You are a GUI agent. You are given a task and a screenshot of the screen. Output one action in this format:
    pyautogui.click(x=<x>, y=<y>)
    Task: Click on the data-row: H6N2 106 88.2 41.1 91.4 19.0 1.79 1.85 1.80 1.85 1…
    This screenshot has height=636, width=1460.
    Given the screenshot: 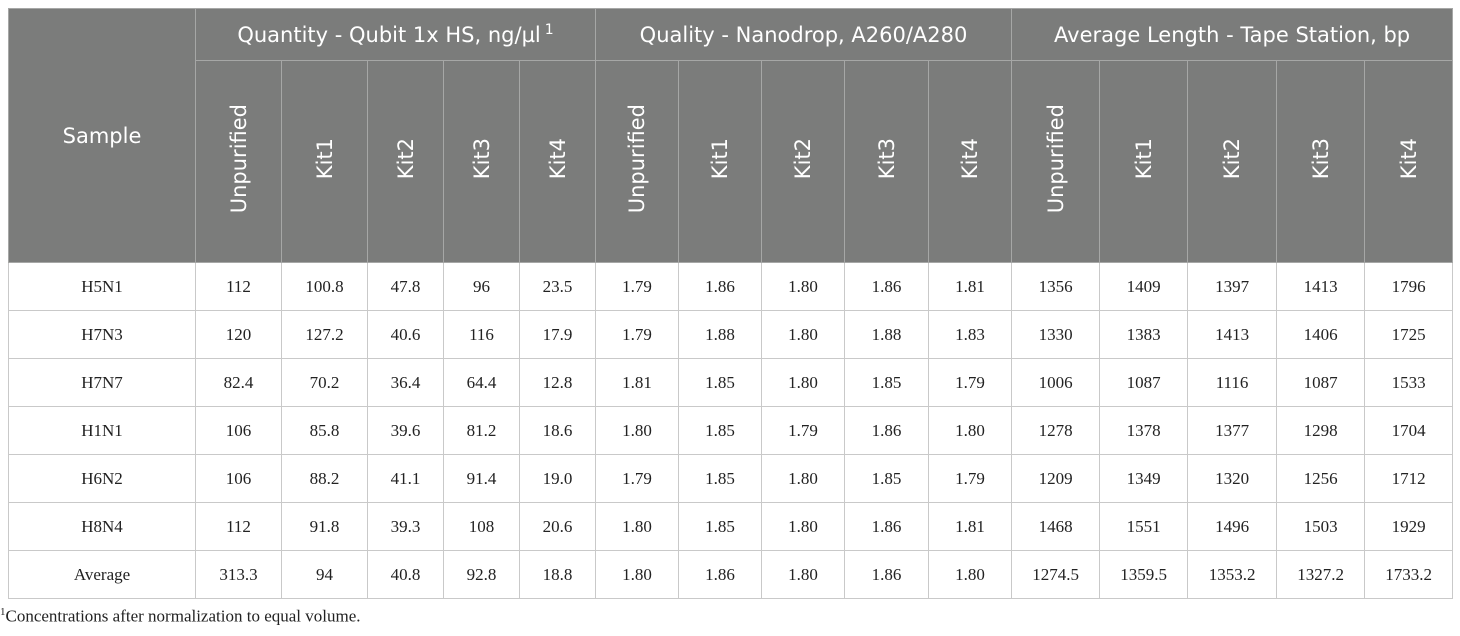 What is the action you would take?
    pyautogui.click(x=731, y=478)
    